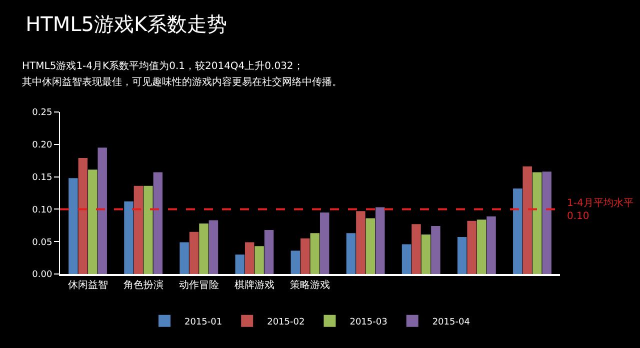 The width and height of the screenshot is (640, 348). What do you see at coordinates (143, 285) in the screenshot?
I see `x-tick-label: 角色扮演` at bounding box center [143, 285].